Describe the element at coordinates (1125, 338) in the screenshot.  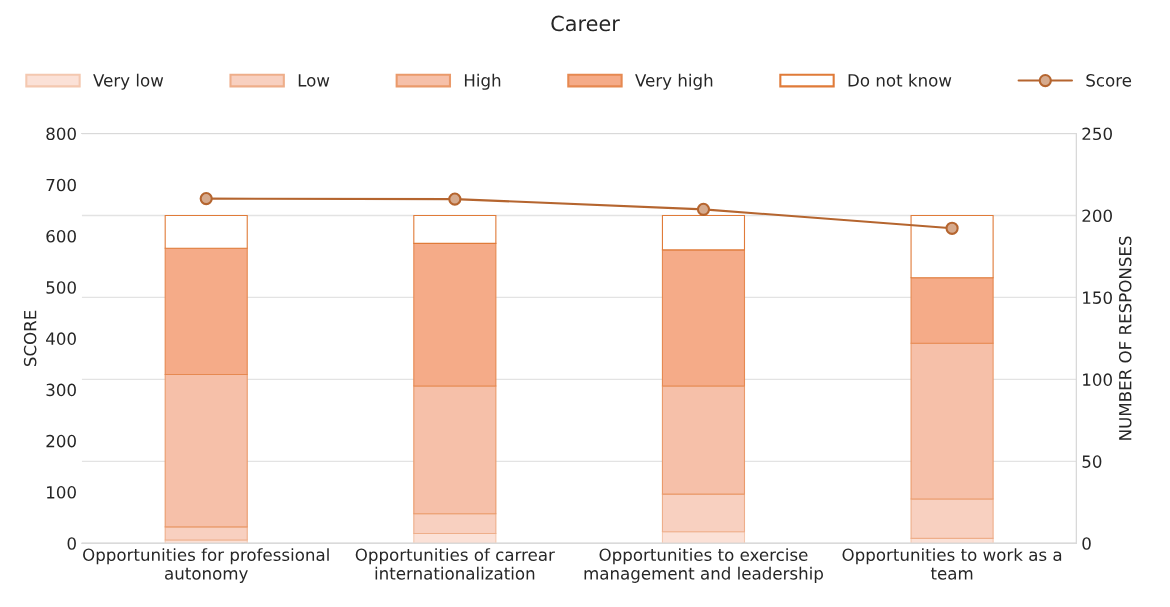
I see `y2-axis-title: NUMBER OF RESPONSES` at that location.